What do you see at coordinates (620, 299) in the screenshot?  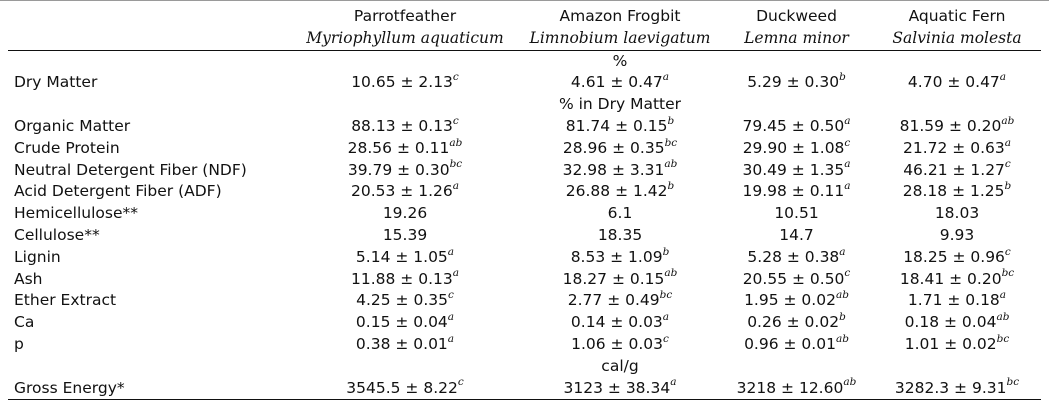 I see `value-cell: 2.77 ± 0.49bc` at bounding box center [620, 299].